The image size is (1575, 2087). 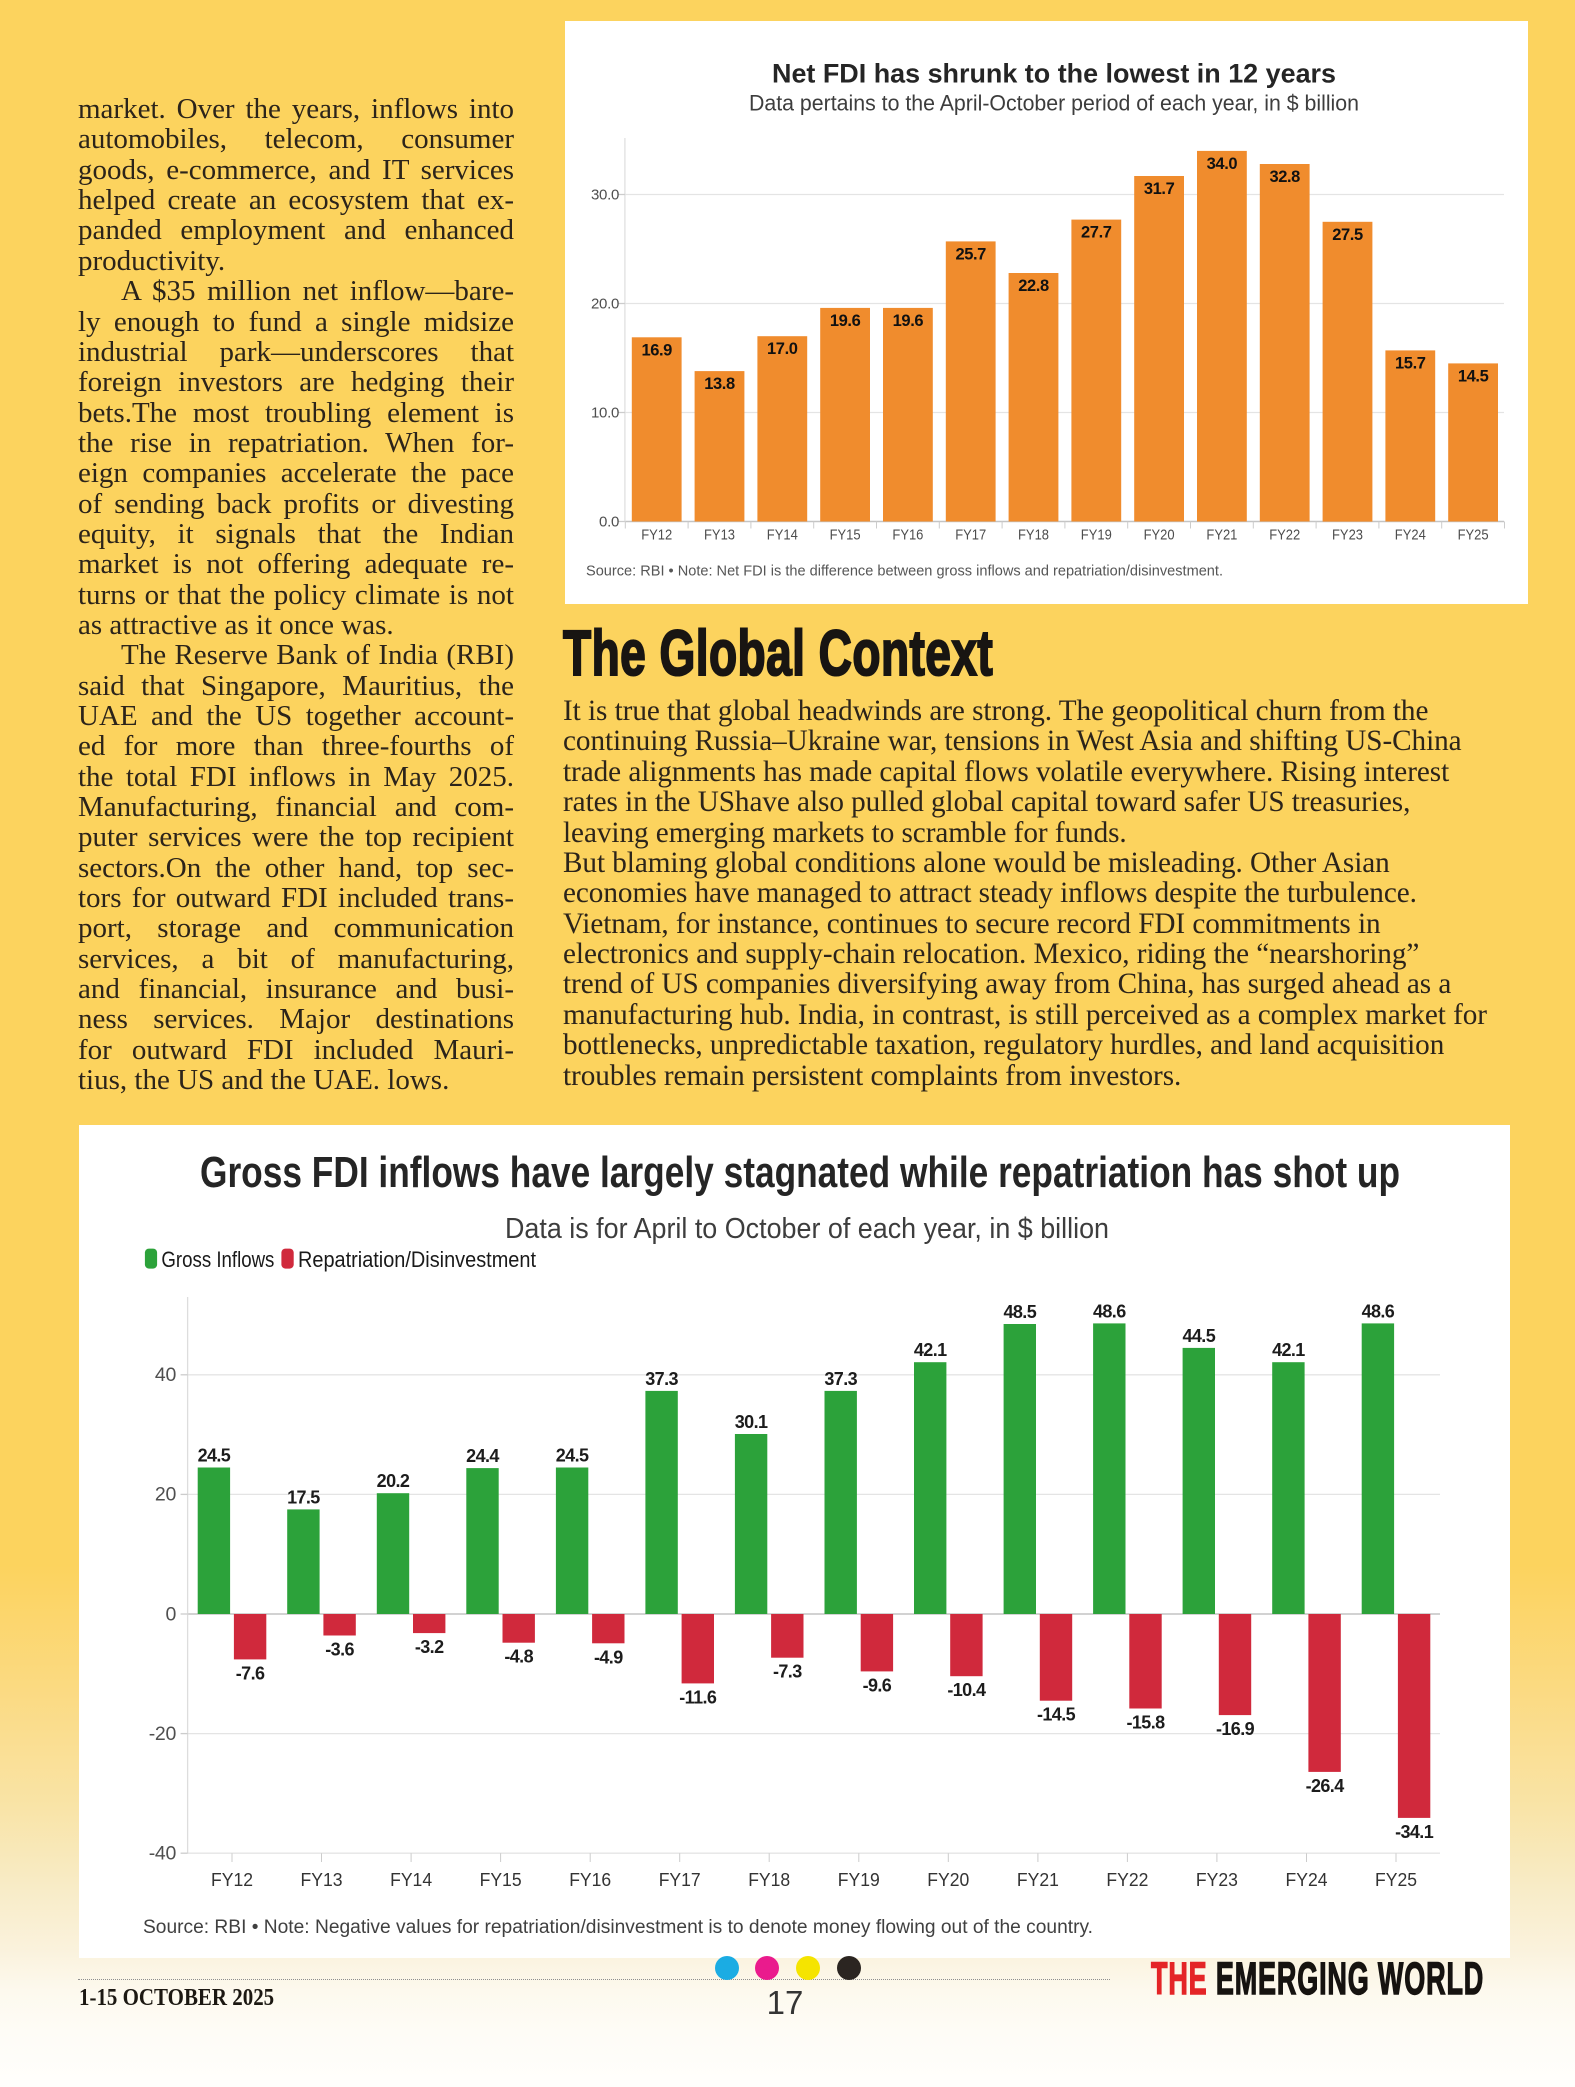 What do you see at coordinates (417, 1259) in the screenshot?
I see `svg-text: Repatriation/Disinvestment` at bounding box center [417, 1259].